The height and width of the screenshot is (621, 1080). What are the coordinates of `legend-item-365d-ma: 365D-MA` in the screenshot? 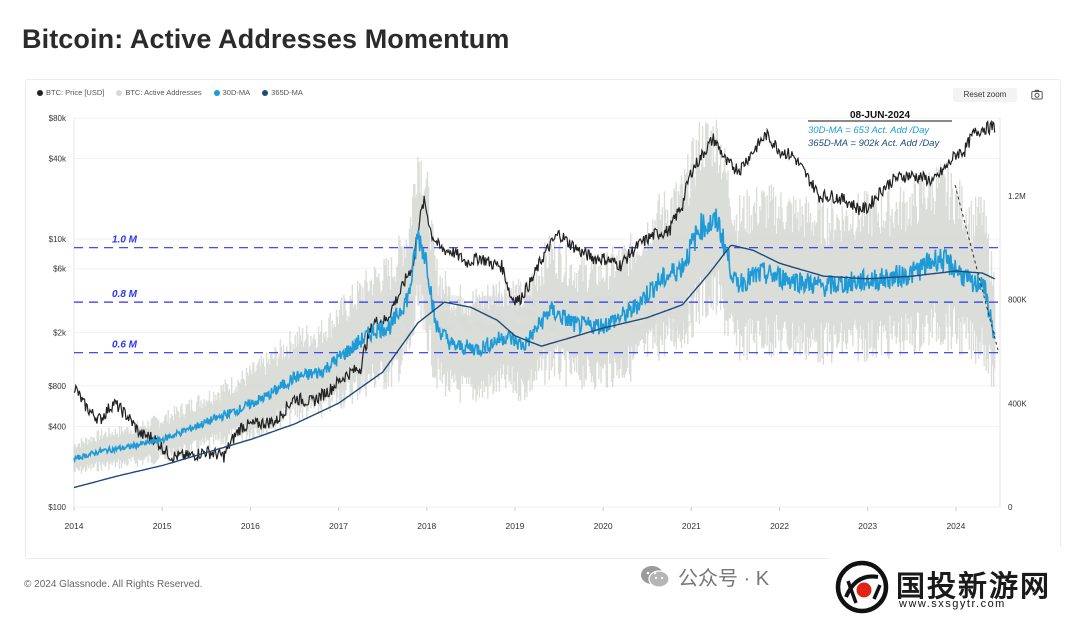 It's located at (282, 92).